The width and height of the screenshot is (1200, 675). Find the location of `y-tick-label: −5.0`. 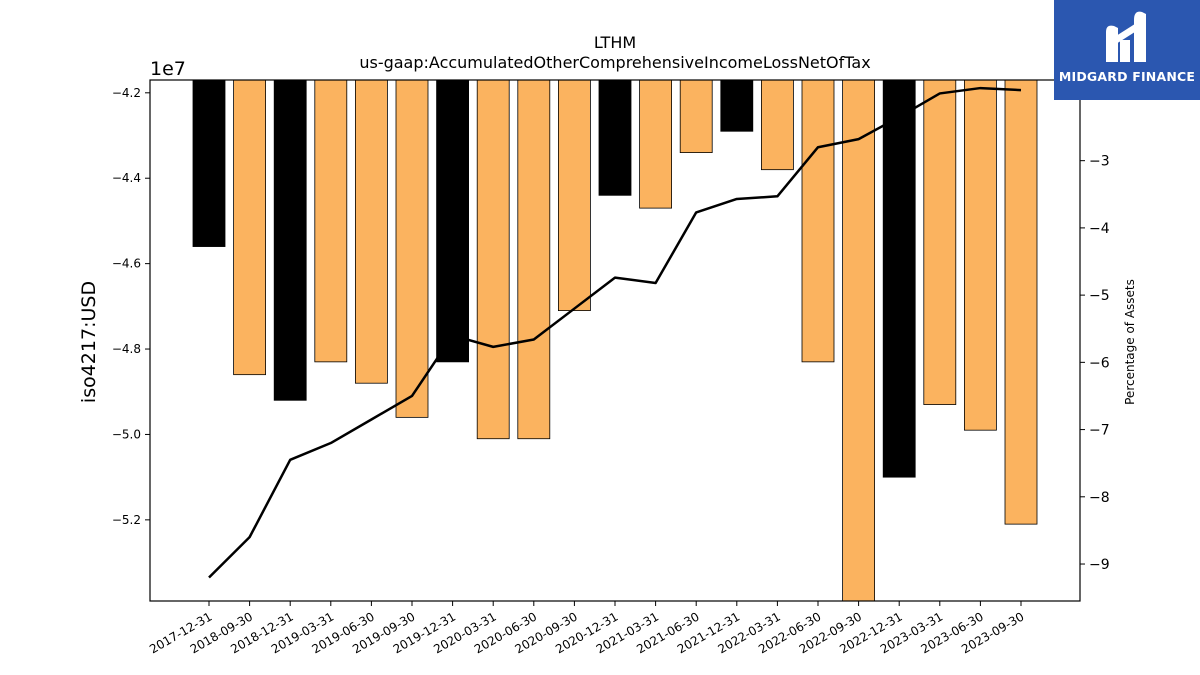

y-tick-label: −5.0 is located at coordinates (126, 434).